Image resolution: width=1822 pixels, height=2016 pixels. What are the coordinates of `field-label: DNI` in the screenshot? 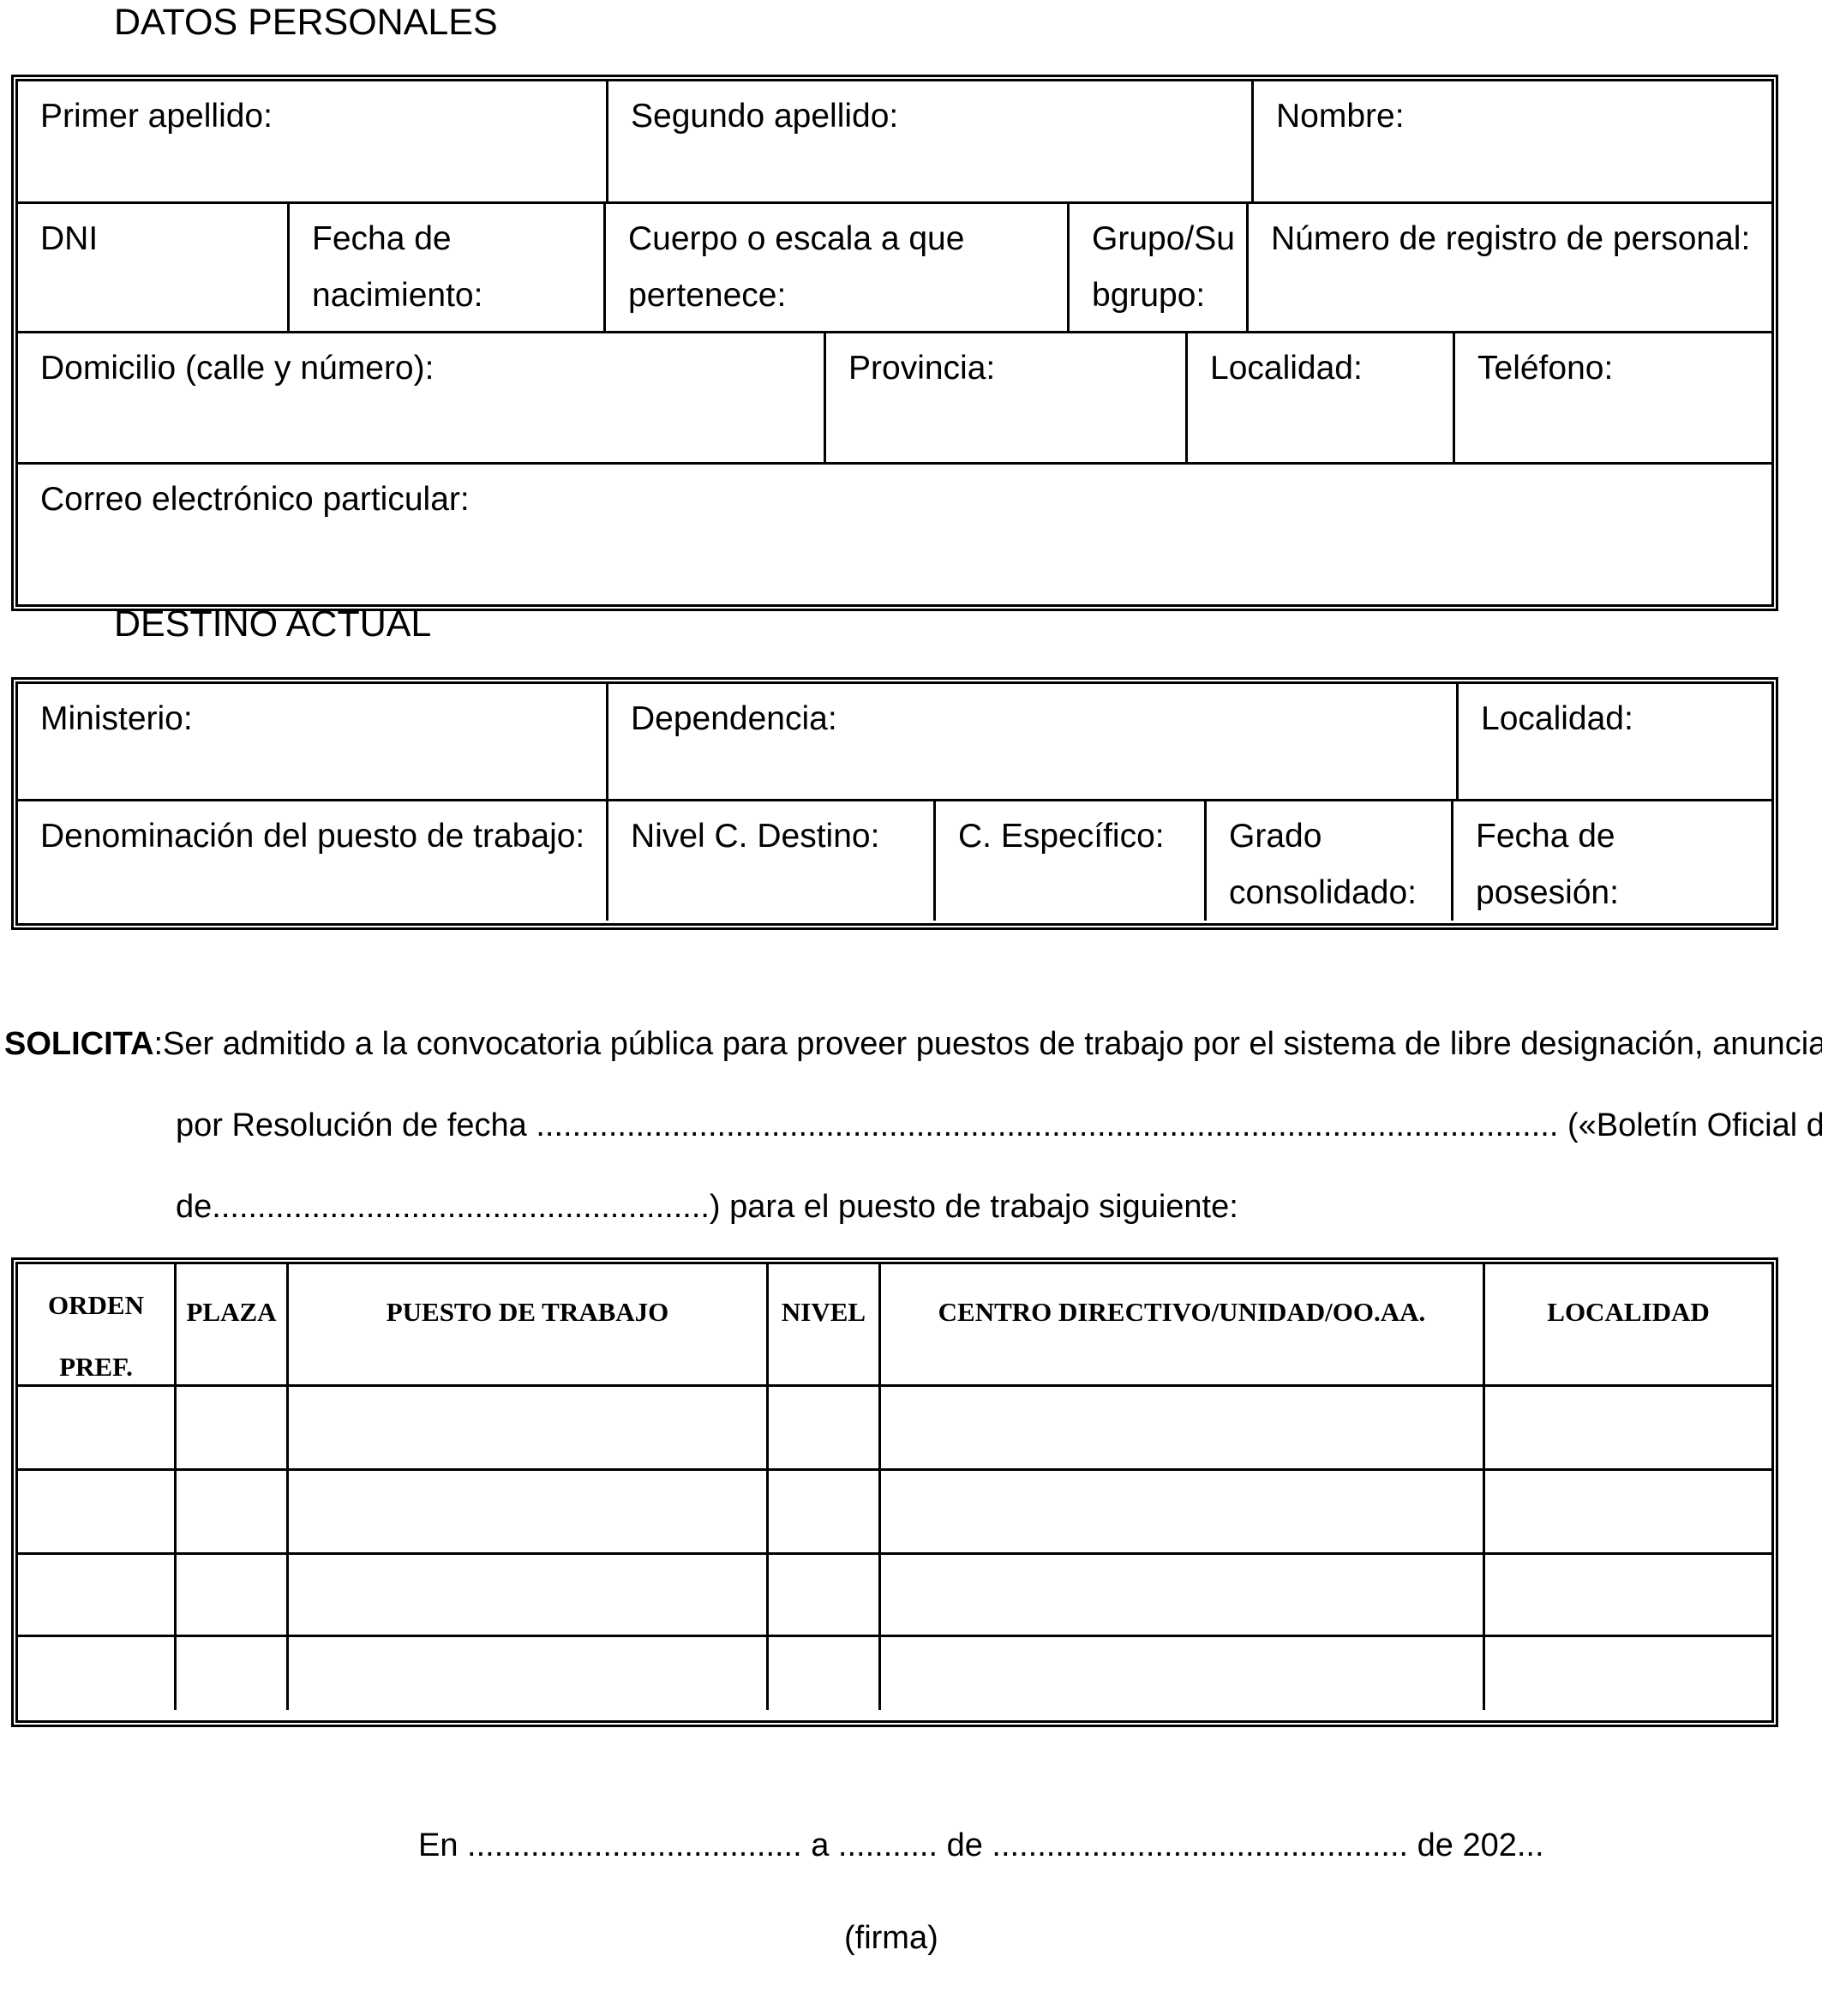 It's located at (70, 238).